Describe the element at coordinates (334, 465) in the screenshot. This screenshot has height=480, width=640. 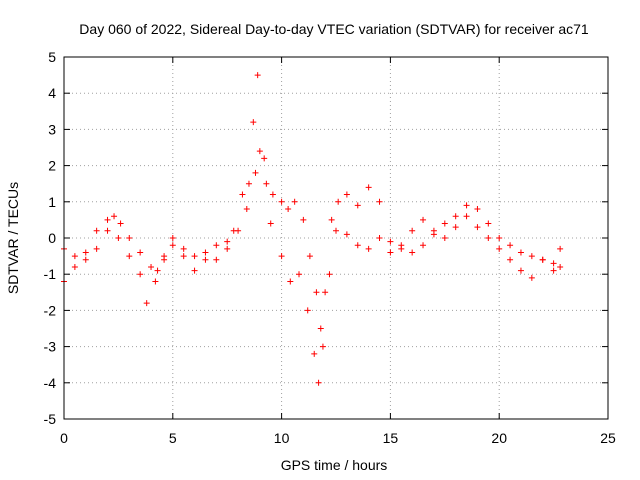
I see `x-axis-label: GPS time / hours` at that location.